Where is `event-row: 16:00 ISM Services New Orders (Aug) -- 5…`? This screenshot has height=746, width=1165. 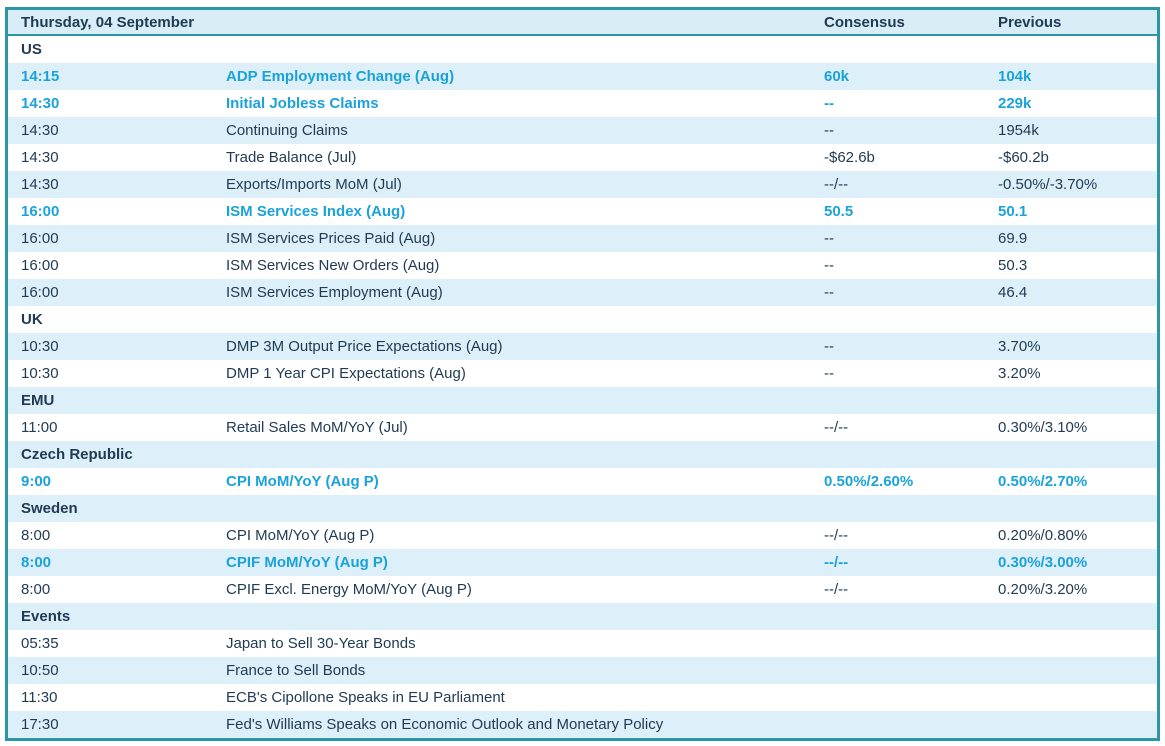
event-row: 16:00 ISM Services New Orders (Aug) -- 5… is located at coordinates (582, 265).